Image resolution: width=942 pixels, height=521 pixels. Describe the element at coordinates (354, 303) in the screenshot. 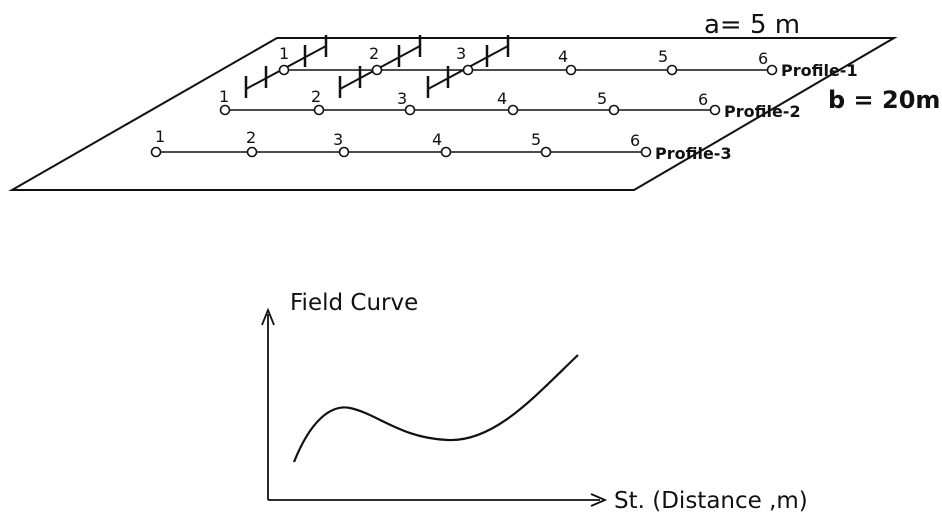

I see `graph-title: Field Curve` at that location.